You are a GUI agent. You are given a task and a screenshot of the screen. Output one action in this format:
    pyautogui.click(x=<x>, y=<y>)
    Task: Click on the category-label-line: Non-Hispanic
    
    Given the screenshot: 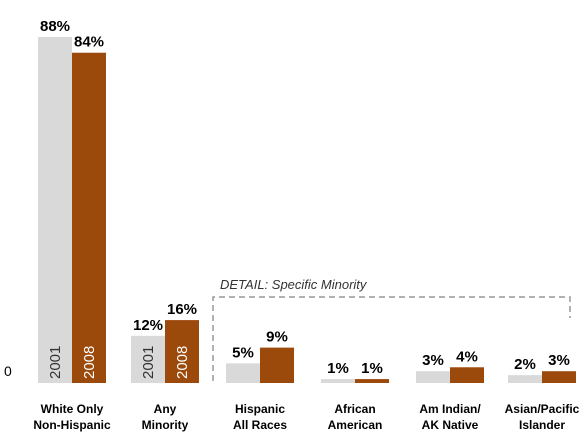 What is the action you would take?
    pyautogui.click(x=72, y=425)
    